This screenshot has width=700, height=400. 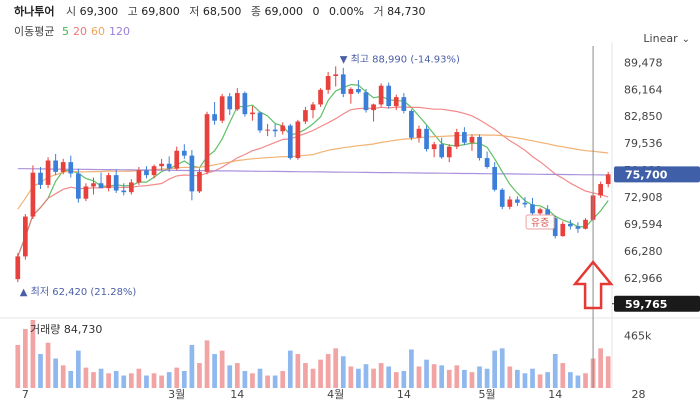 I want to click on ma-period-60: 60, so click(x=97, y=31).